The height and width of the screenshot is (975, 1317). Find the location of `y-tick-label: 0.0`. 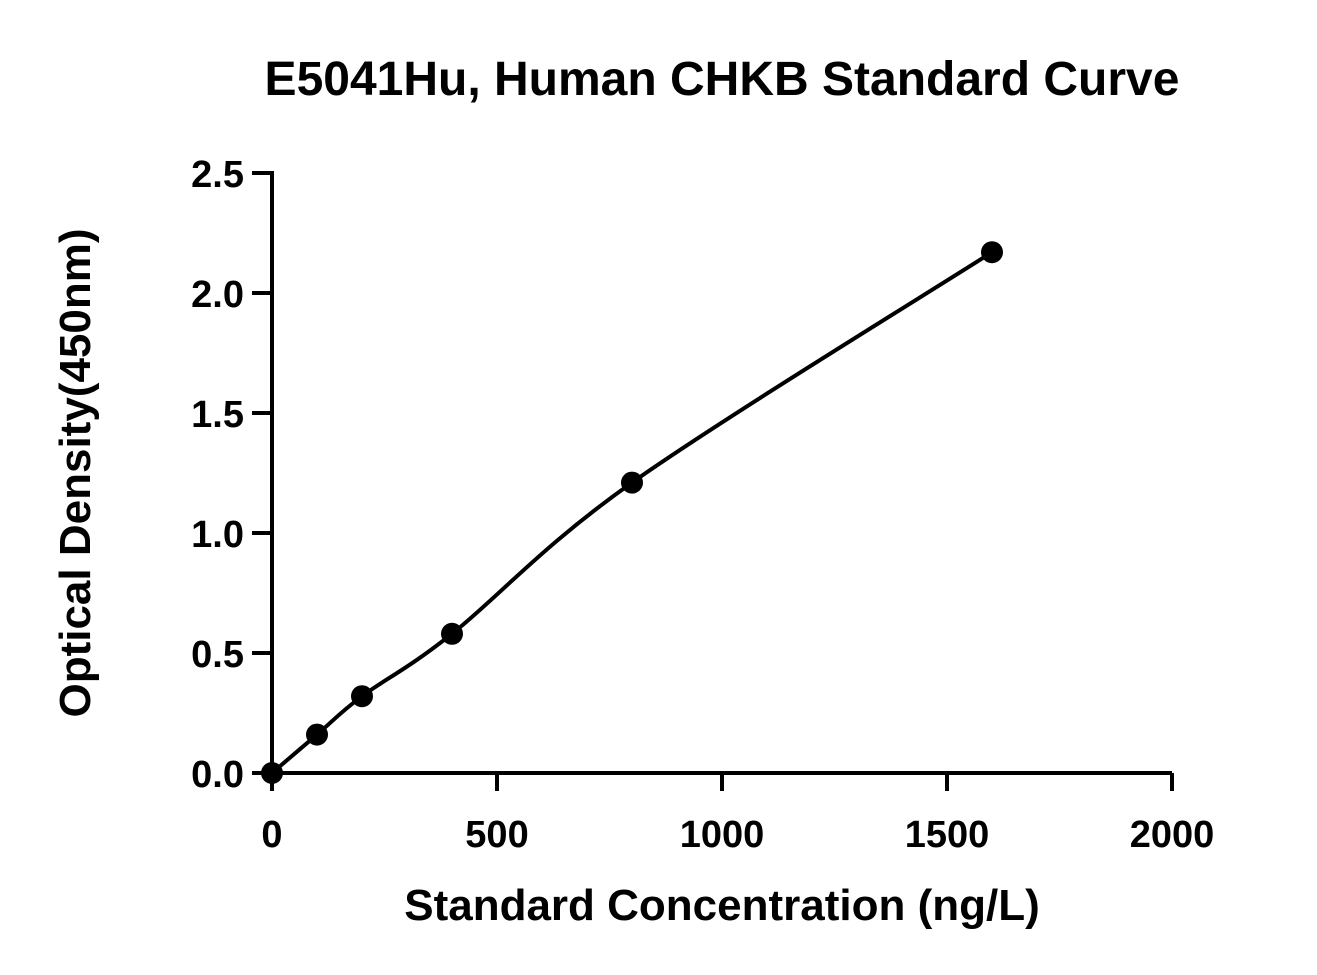

y-tick-label: 0.0 is located at coordinates (217, 775).